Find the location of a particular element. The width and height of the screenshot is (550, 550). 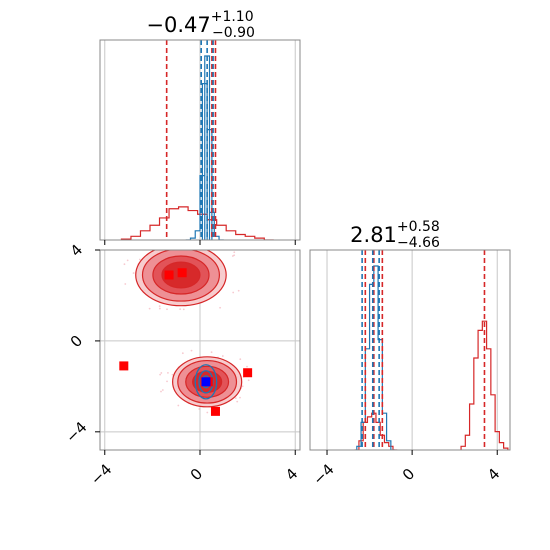

x-tick-label-param1: 0 is located at coordinates (196, 474).